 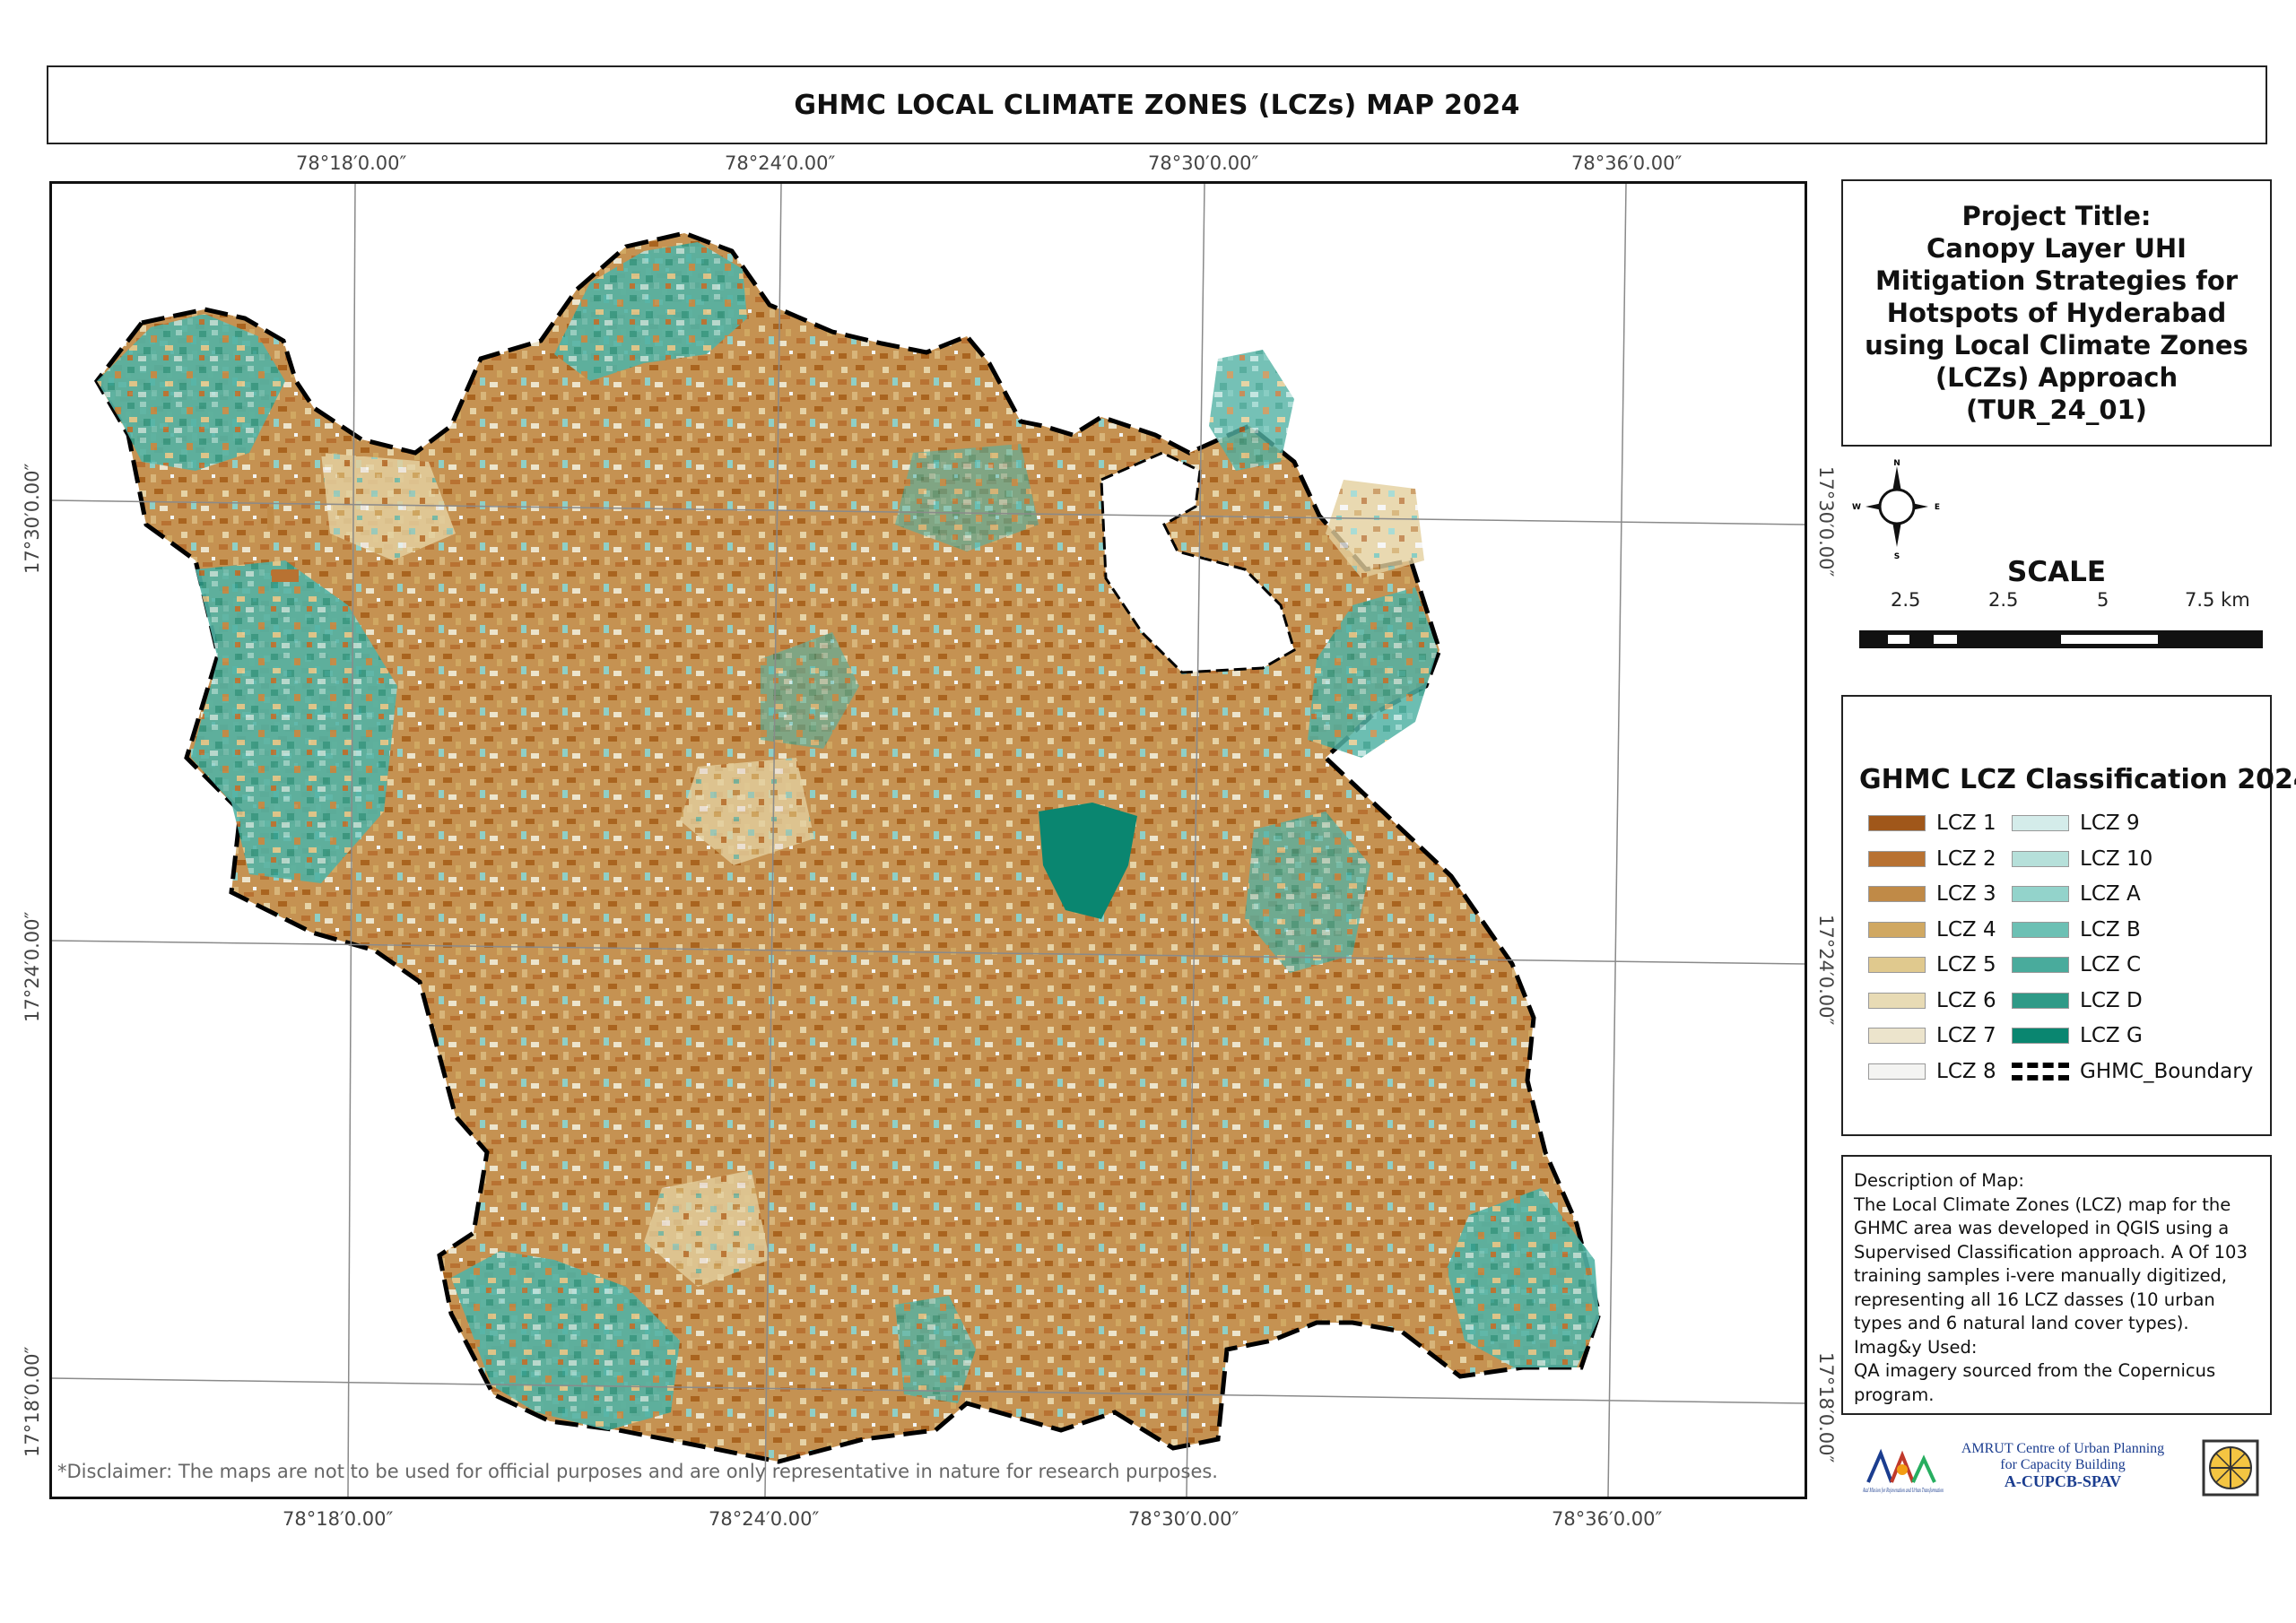 I want to click on northwest-arm, so click(x=191, y=392).